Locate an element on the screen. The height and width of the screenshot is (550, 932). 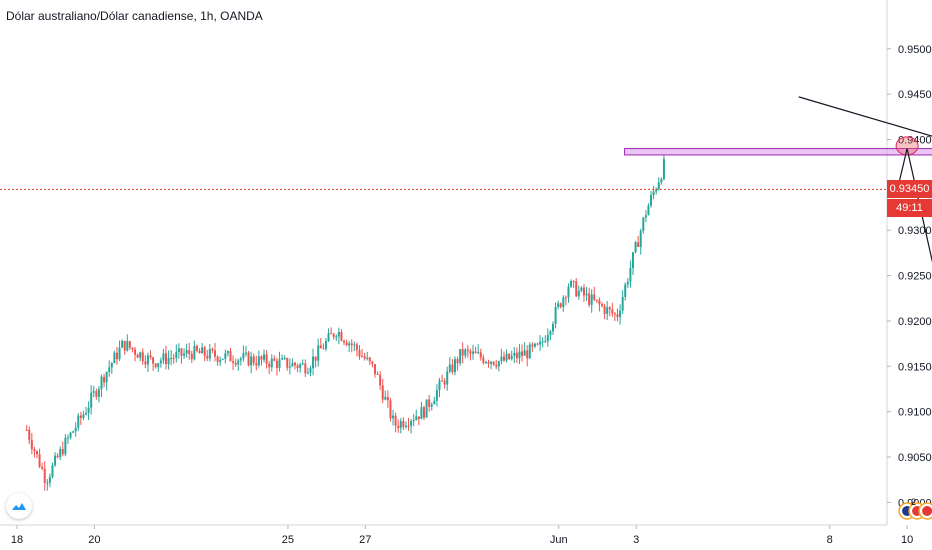
resistance-zone is located at coordinates (778, 152).